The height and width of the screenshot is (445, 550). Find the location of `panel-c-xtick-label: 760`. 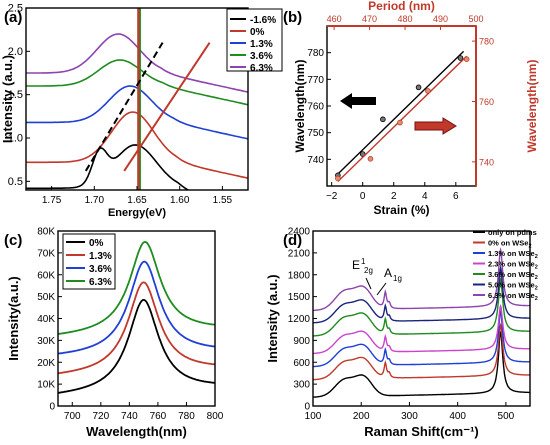

panel-c-xtick-label: 760 is located at coordinates (158, 416).